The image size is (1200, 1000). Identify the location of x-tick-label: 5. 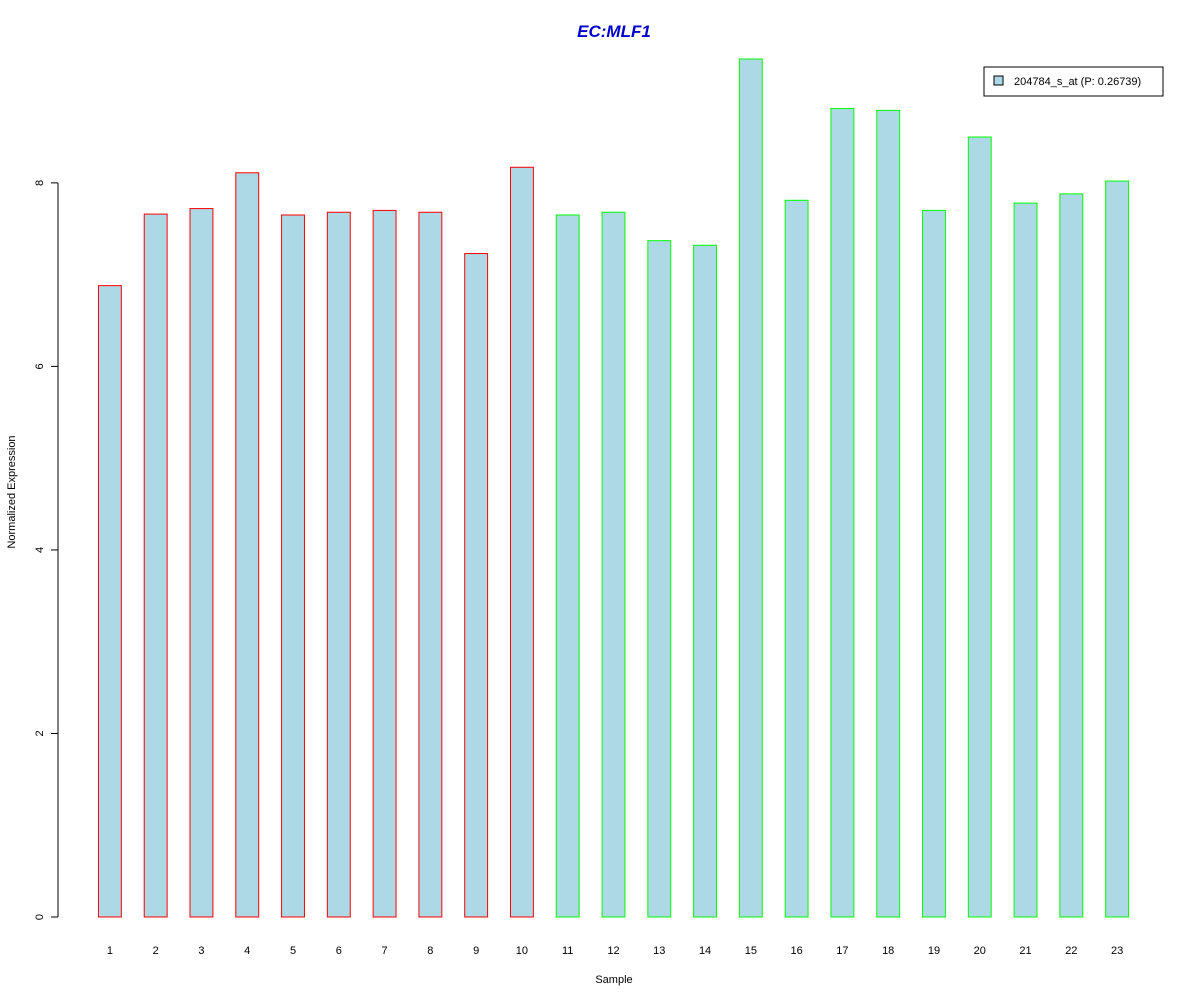
(293, 951).